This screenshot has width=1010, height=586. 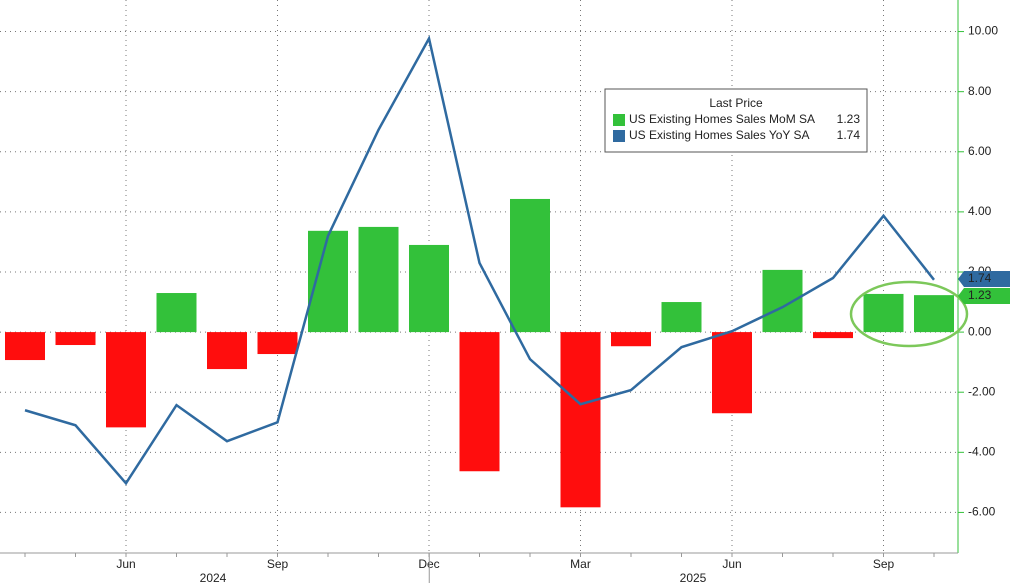 I want to click on last-value-label: 1.74, so click(x=980, y=278).